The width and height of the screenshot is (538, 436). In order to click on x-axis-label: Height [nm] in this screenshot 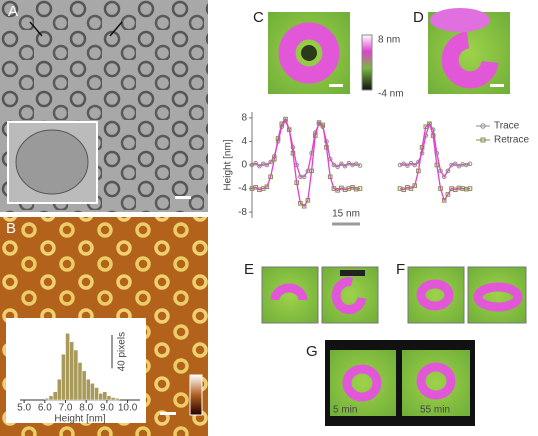, I will do `click(79, 419)`.